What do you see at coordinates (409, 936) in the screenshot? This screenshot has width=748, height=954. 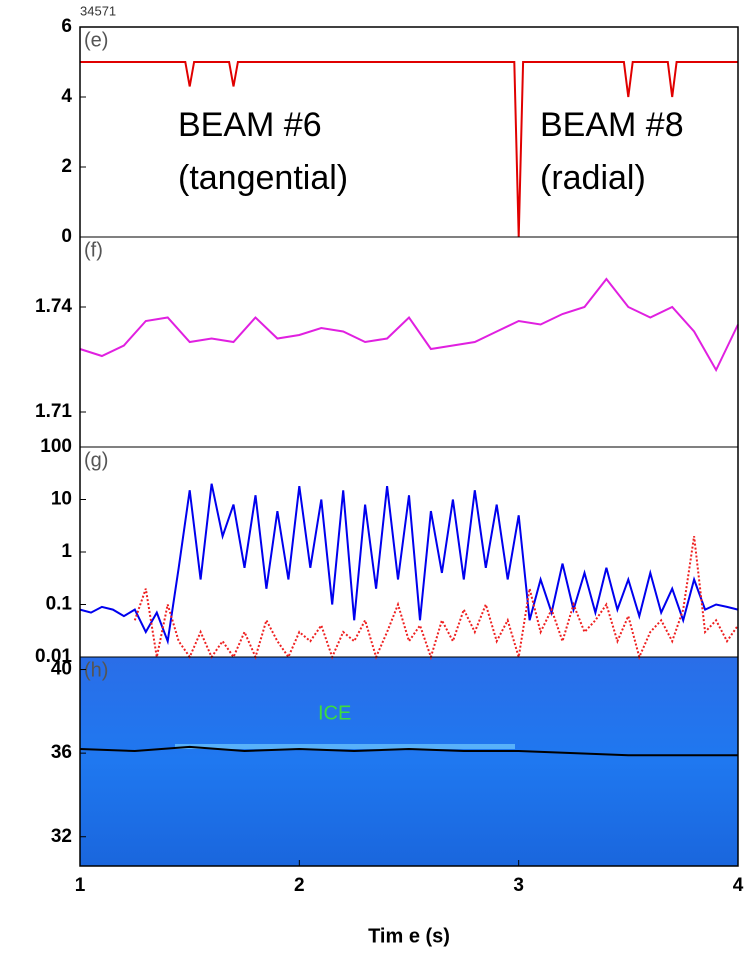 I see `x-axis-label: Tim e (s)` at bounding box center [409, 936].